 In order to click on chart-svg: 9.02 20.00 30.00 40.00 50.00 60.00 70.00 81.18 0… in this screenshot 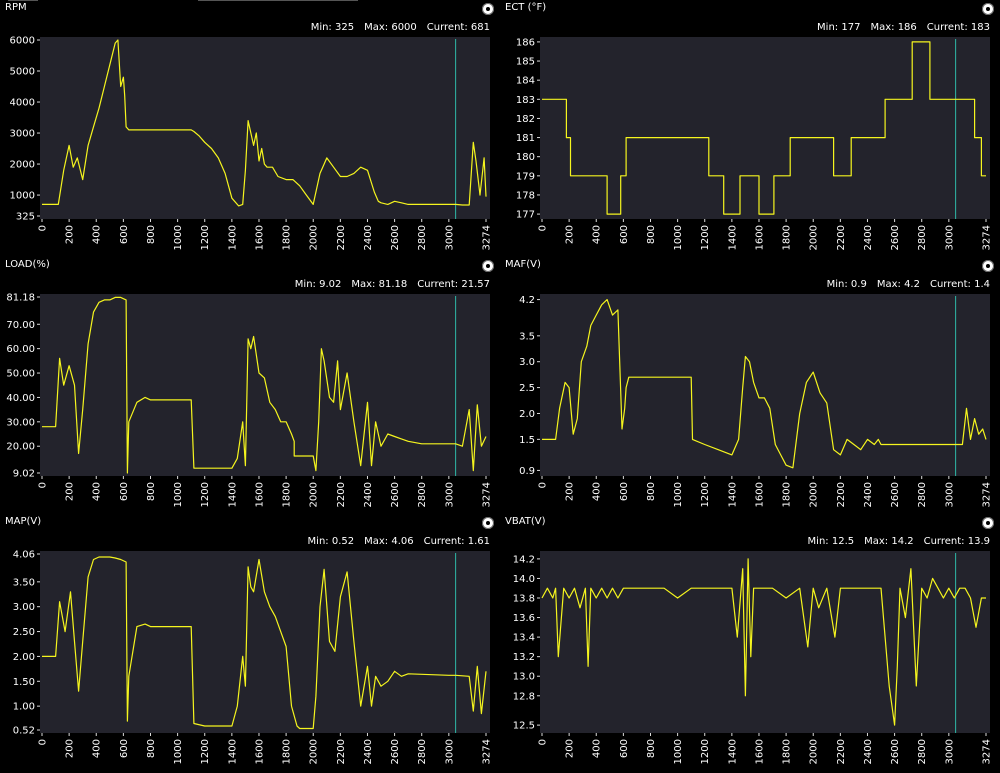, I will do `click(249, 400)`.